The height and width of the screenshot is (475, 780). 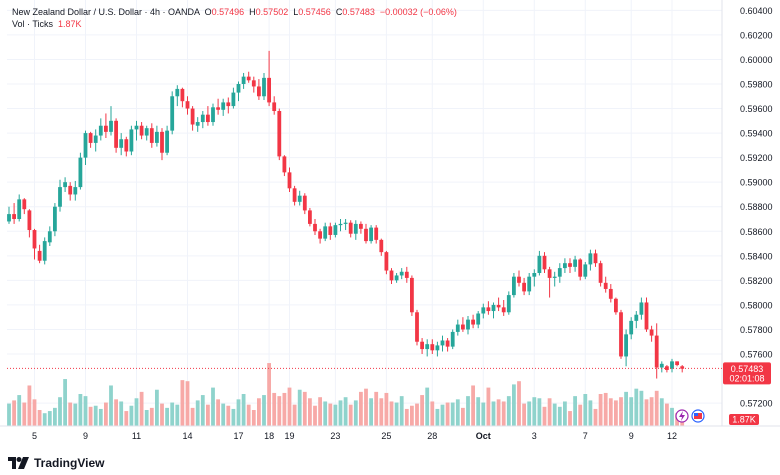 I want to click on volume-tag-value: 1.87K, so click(x=744, y=420).